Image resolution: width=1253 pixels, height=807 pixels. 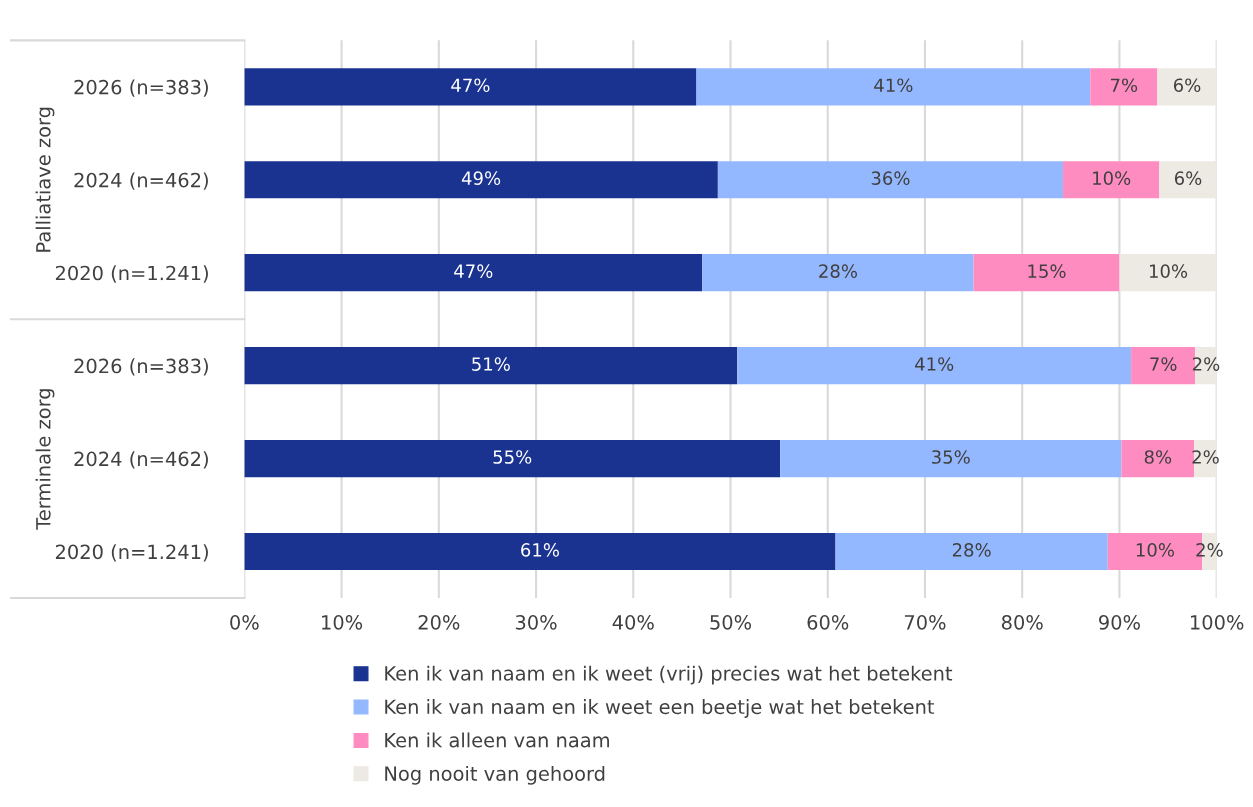 I want to click on legend-label: Ken ik van naam en ik weet (vrij) precies wat het betekent, so click(x=669, y=675).